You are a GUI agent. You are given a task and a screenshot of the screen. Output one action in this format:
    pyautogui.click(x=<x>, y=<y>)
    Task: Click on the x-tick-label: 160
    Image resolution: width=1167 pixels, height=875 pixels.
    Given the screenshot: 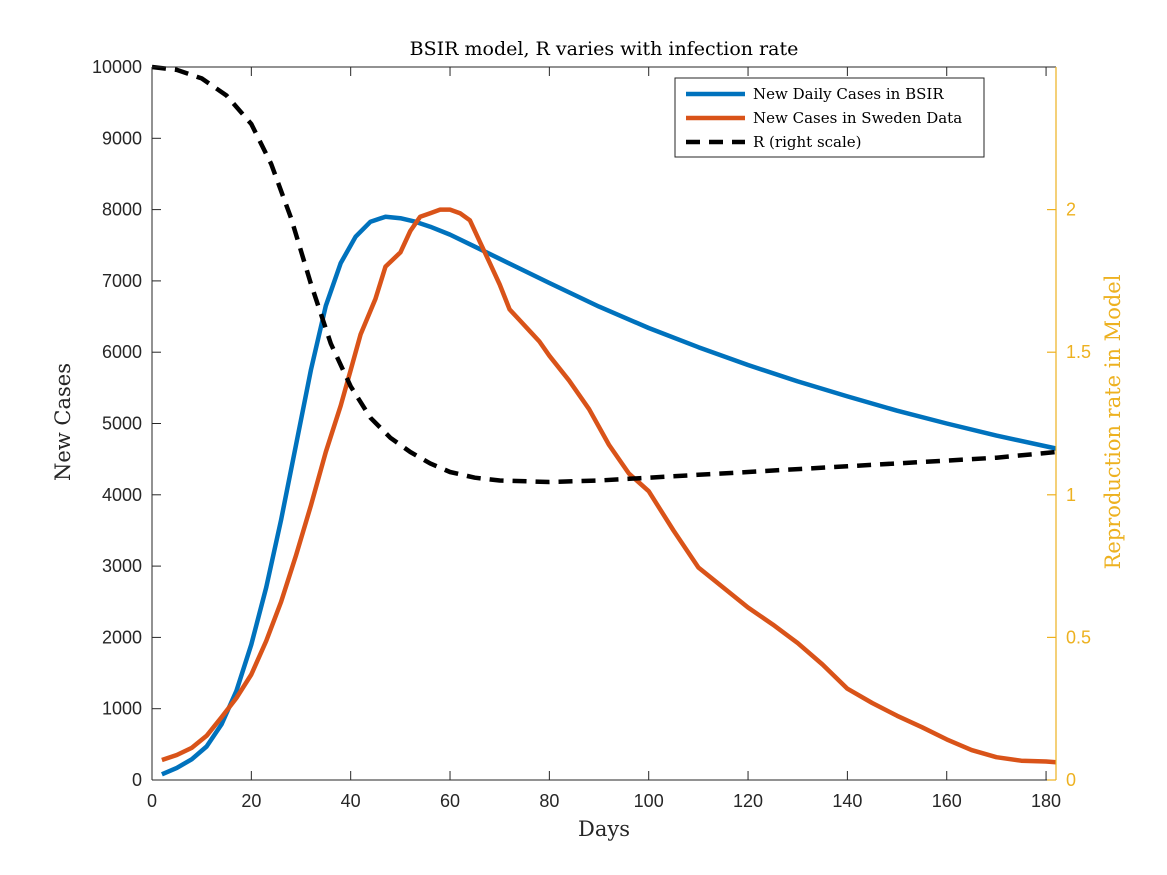 What is the action you would take?
    pyautogui.click(x=947, y=801)
    